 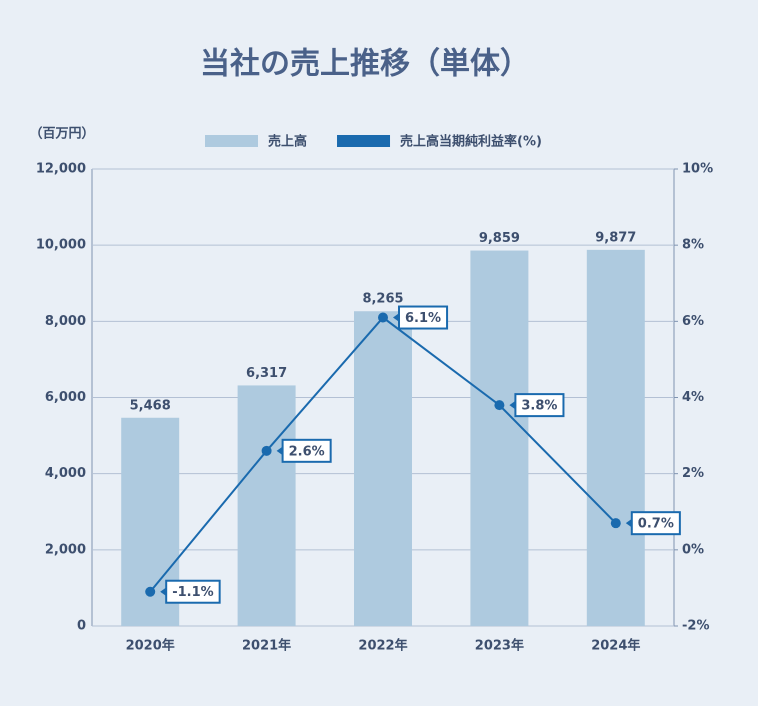 I want to click on y-tick-label: 0, so click(x=81, y=626).